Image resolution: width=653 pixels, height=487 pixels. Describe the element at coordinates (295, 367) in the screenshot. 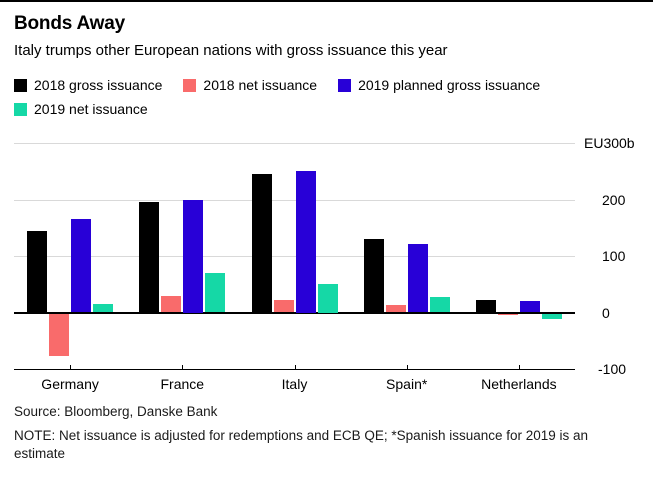

I see `x-axis-tick-italy` at that location.